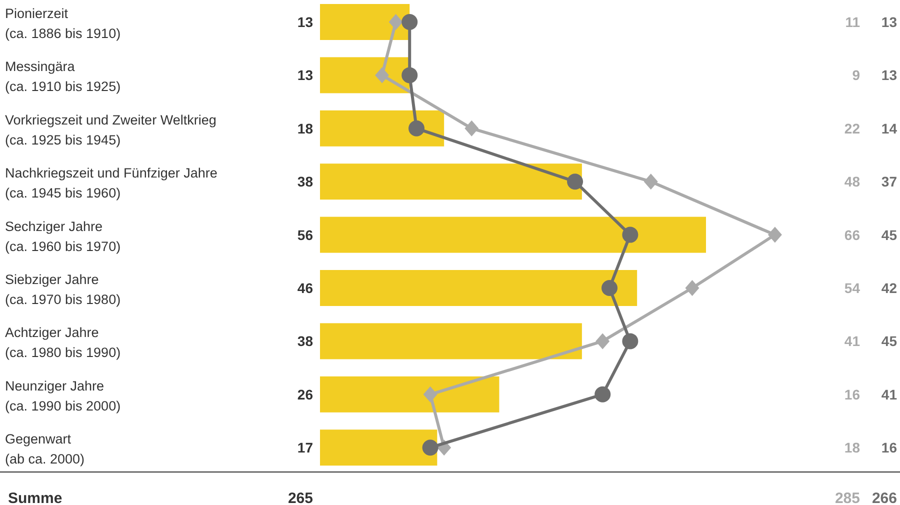  Describe the element at coordinates (305, 234) in the screenshot. I see `data-label: 56` at that location.